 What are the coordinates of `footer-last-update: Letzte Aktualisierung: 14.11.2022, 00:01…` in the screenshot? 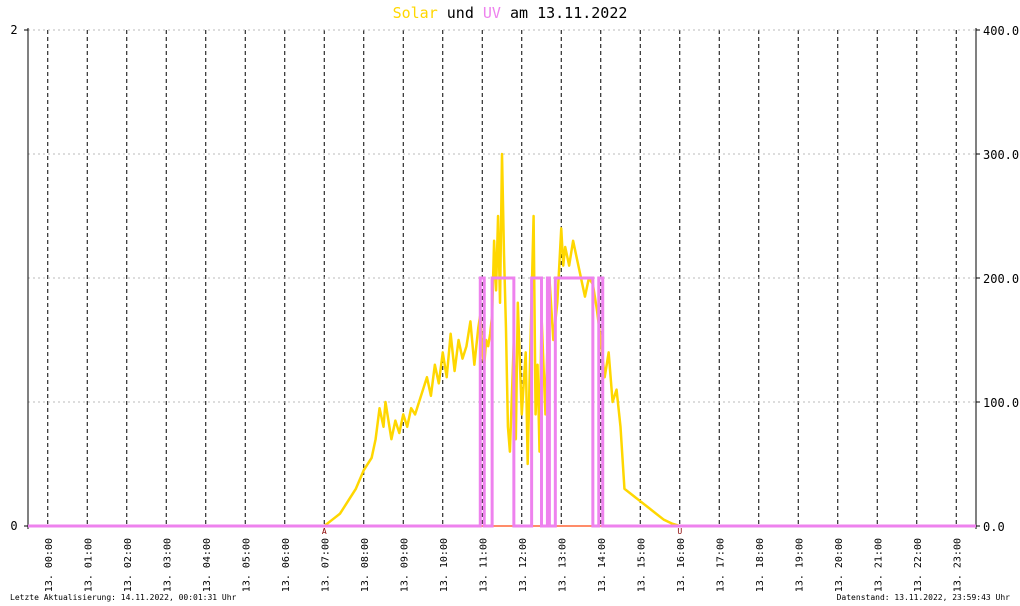 It's located at (123, 597).